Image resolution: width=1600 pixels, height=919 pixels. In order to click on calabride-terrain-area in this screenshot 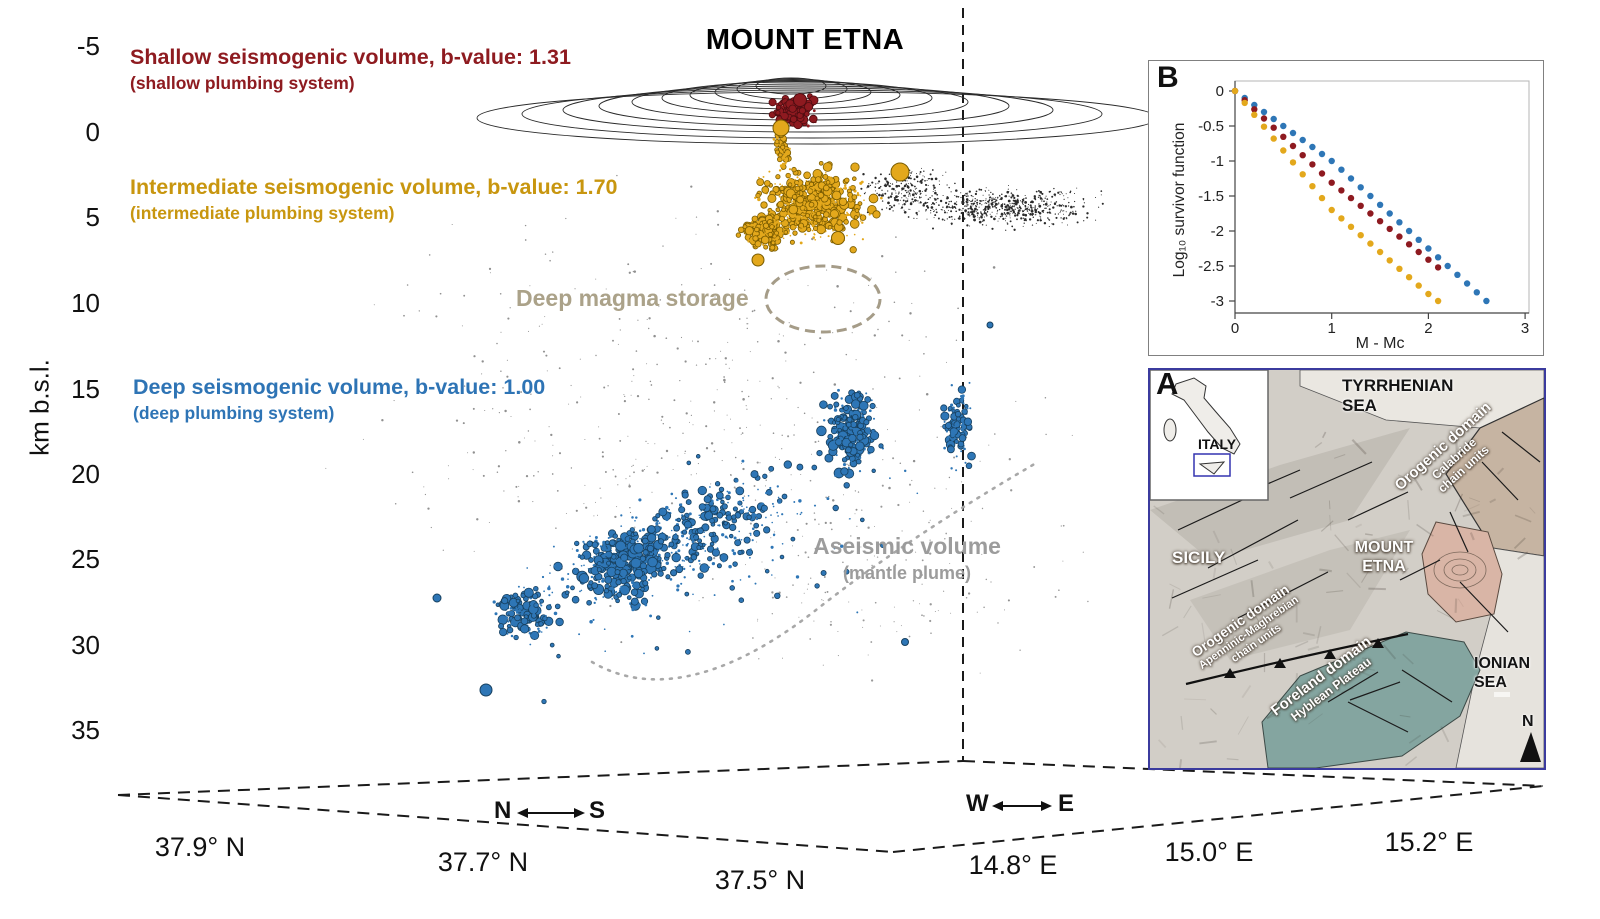, I will do `click(1494, 477)`.